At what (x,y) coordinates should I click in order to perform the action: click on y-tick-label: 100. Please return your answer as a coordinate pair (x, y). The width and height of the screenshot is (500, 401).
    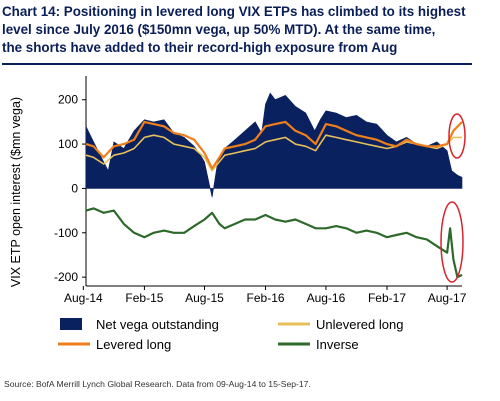
    Looking at the image, I should click on (68, 144).